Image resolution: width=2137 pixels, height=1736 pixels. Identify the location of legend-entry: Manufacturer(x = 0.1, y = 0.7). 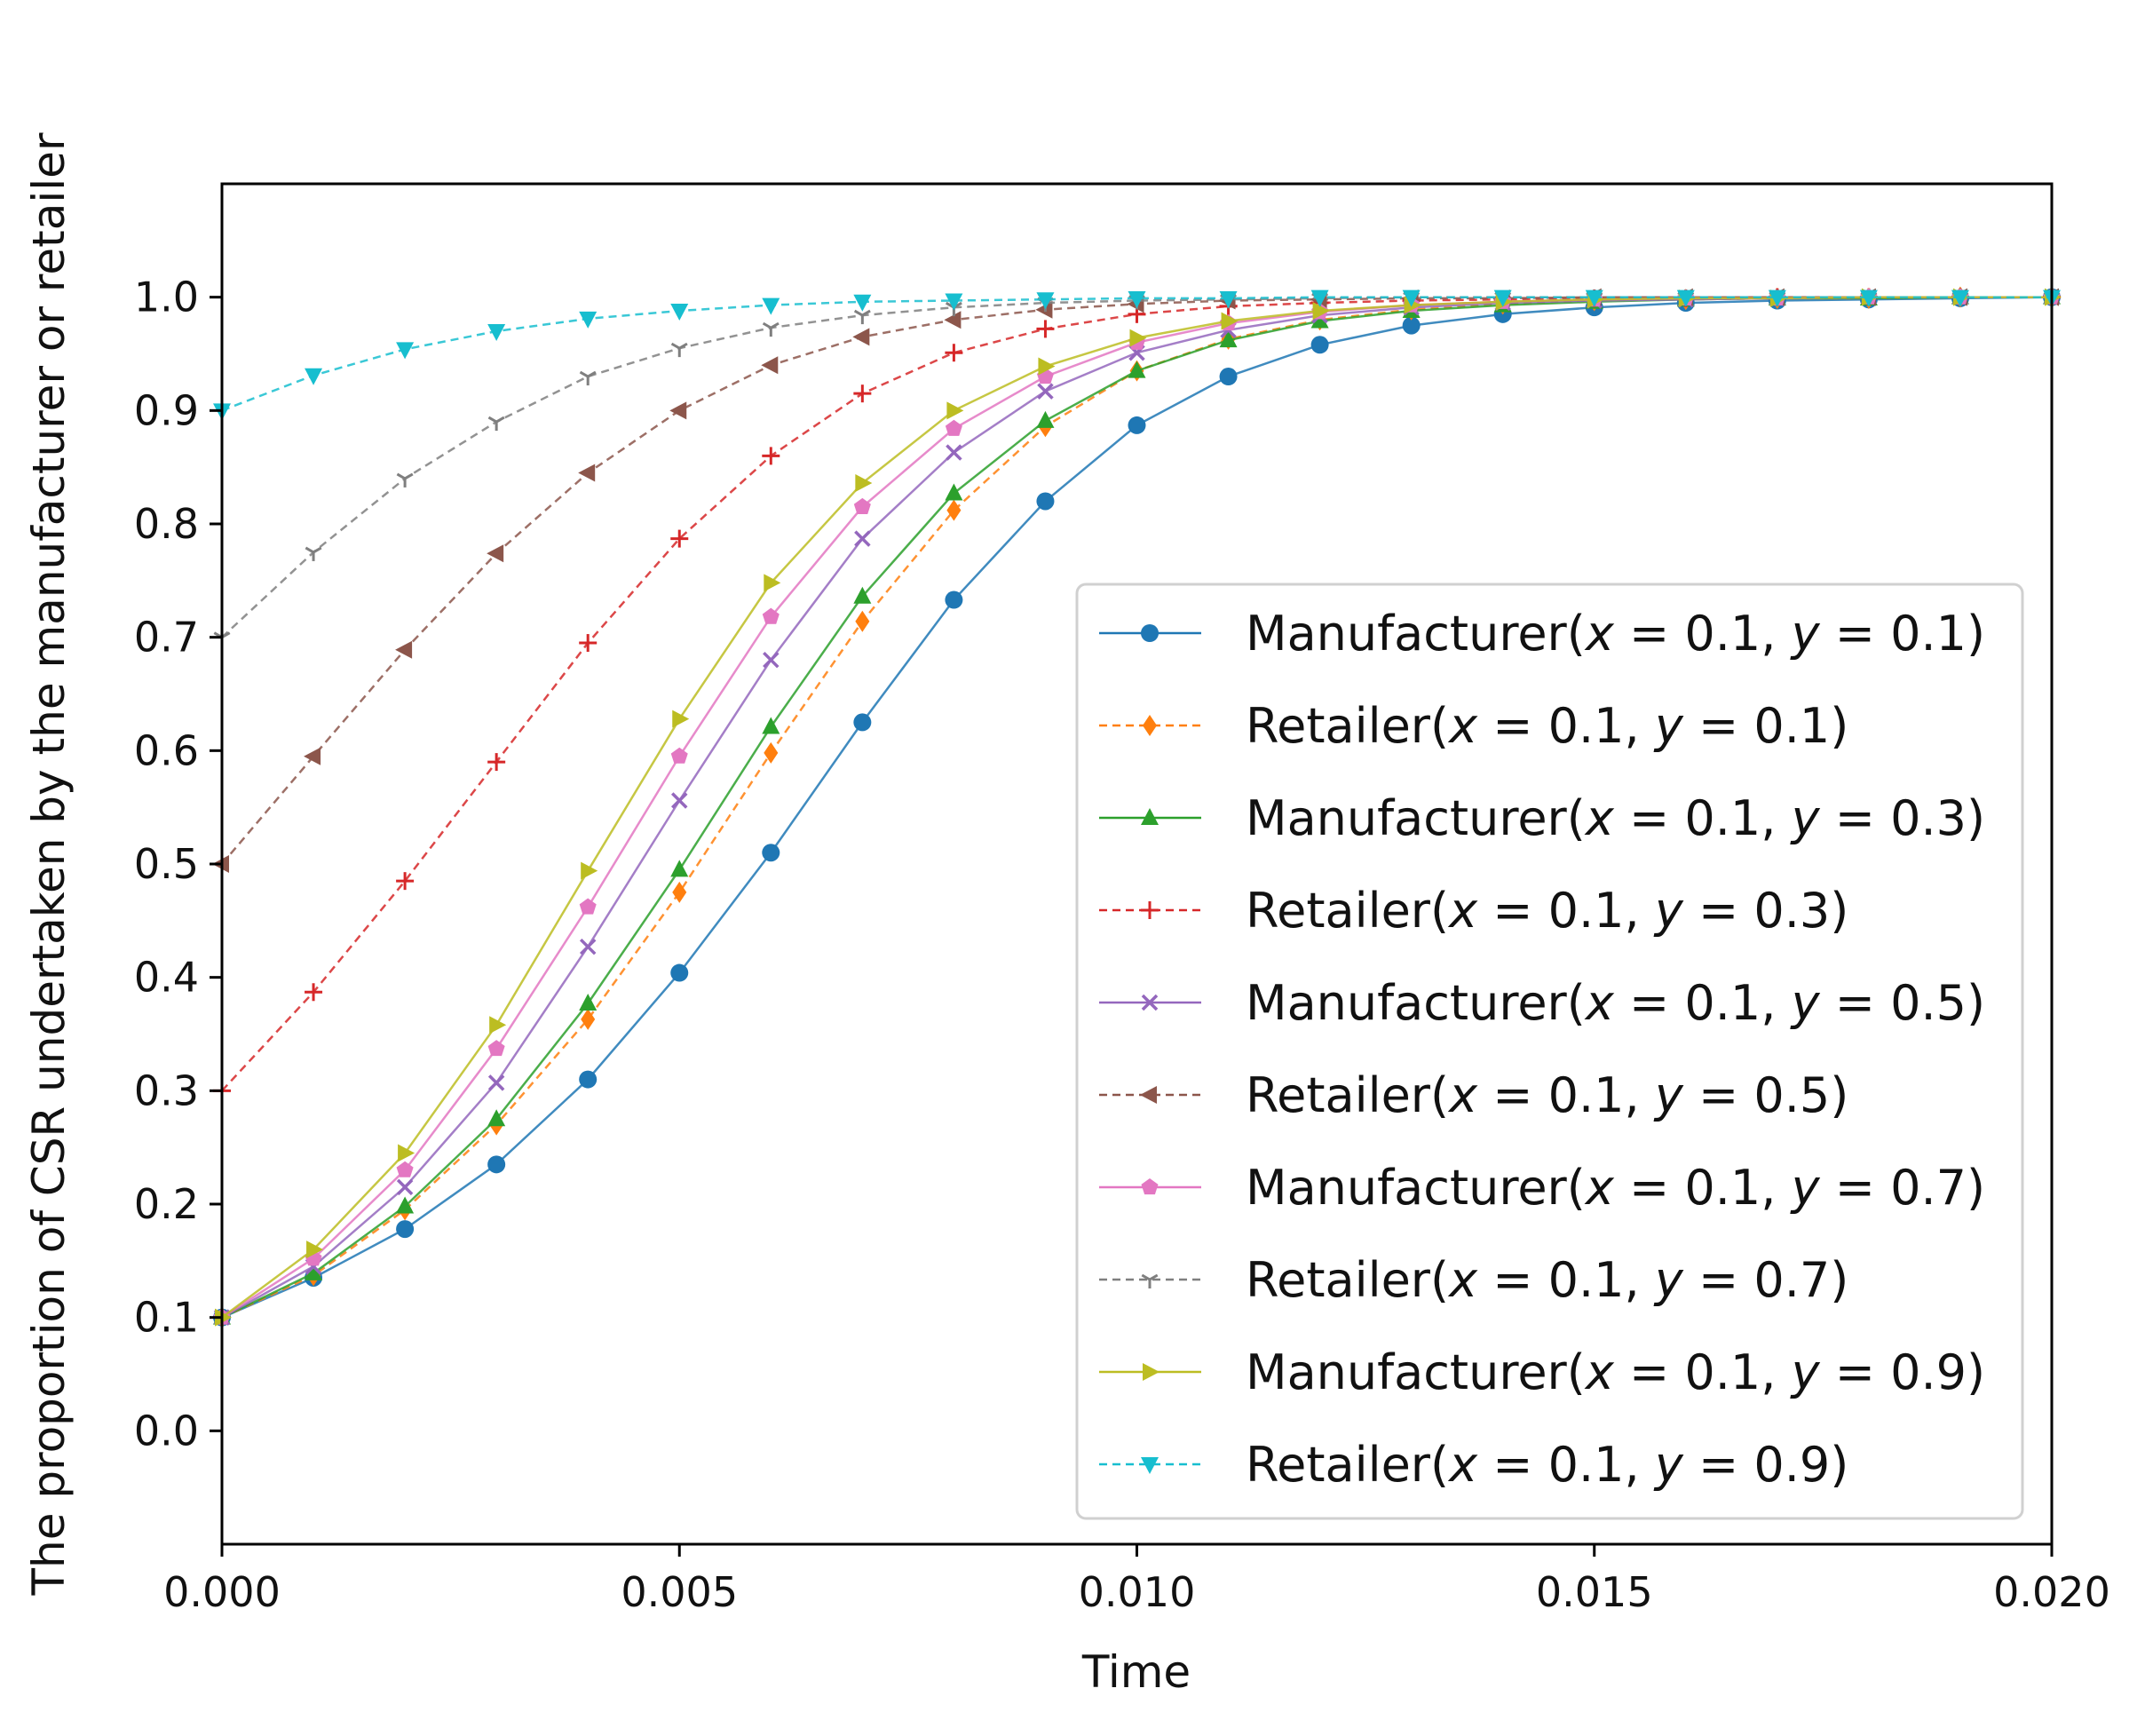
(1542, 1188).